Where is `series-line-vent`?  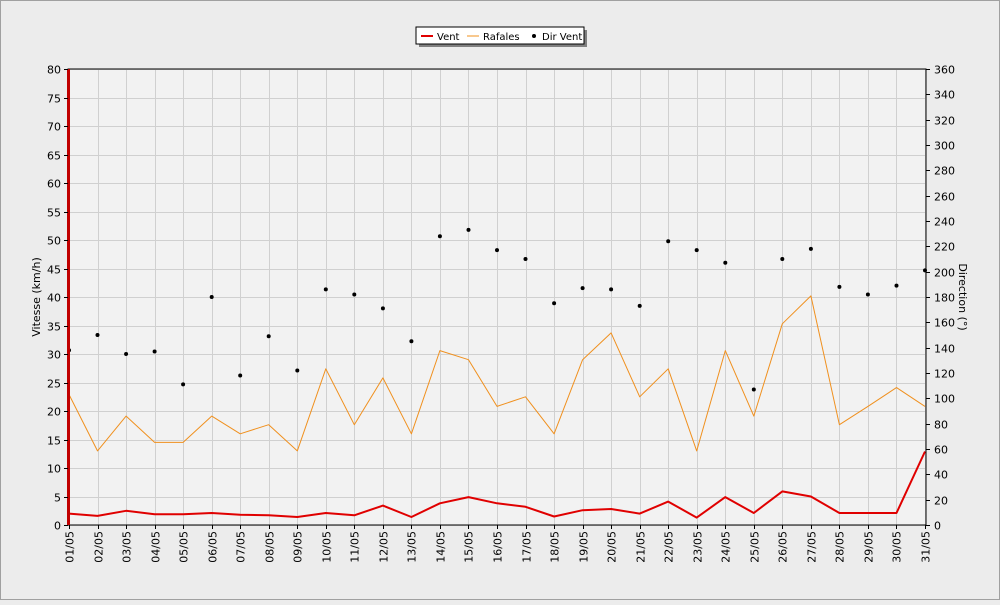
series-line-vent is located at coordinates (497, 485).